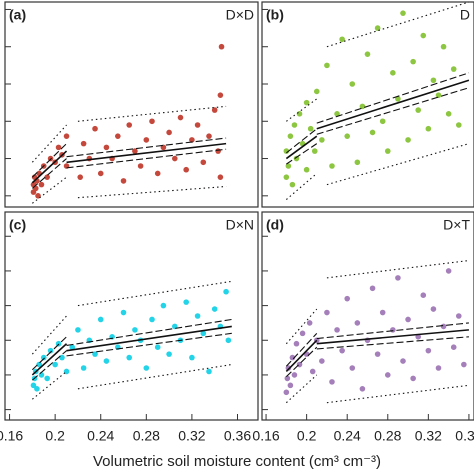 Image resolution: width=474 pixels, height=474 pixels. I want to click on x-tick-label: 0.24, so click(347, 436).